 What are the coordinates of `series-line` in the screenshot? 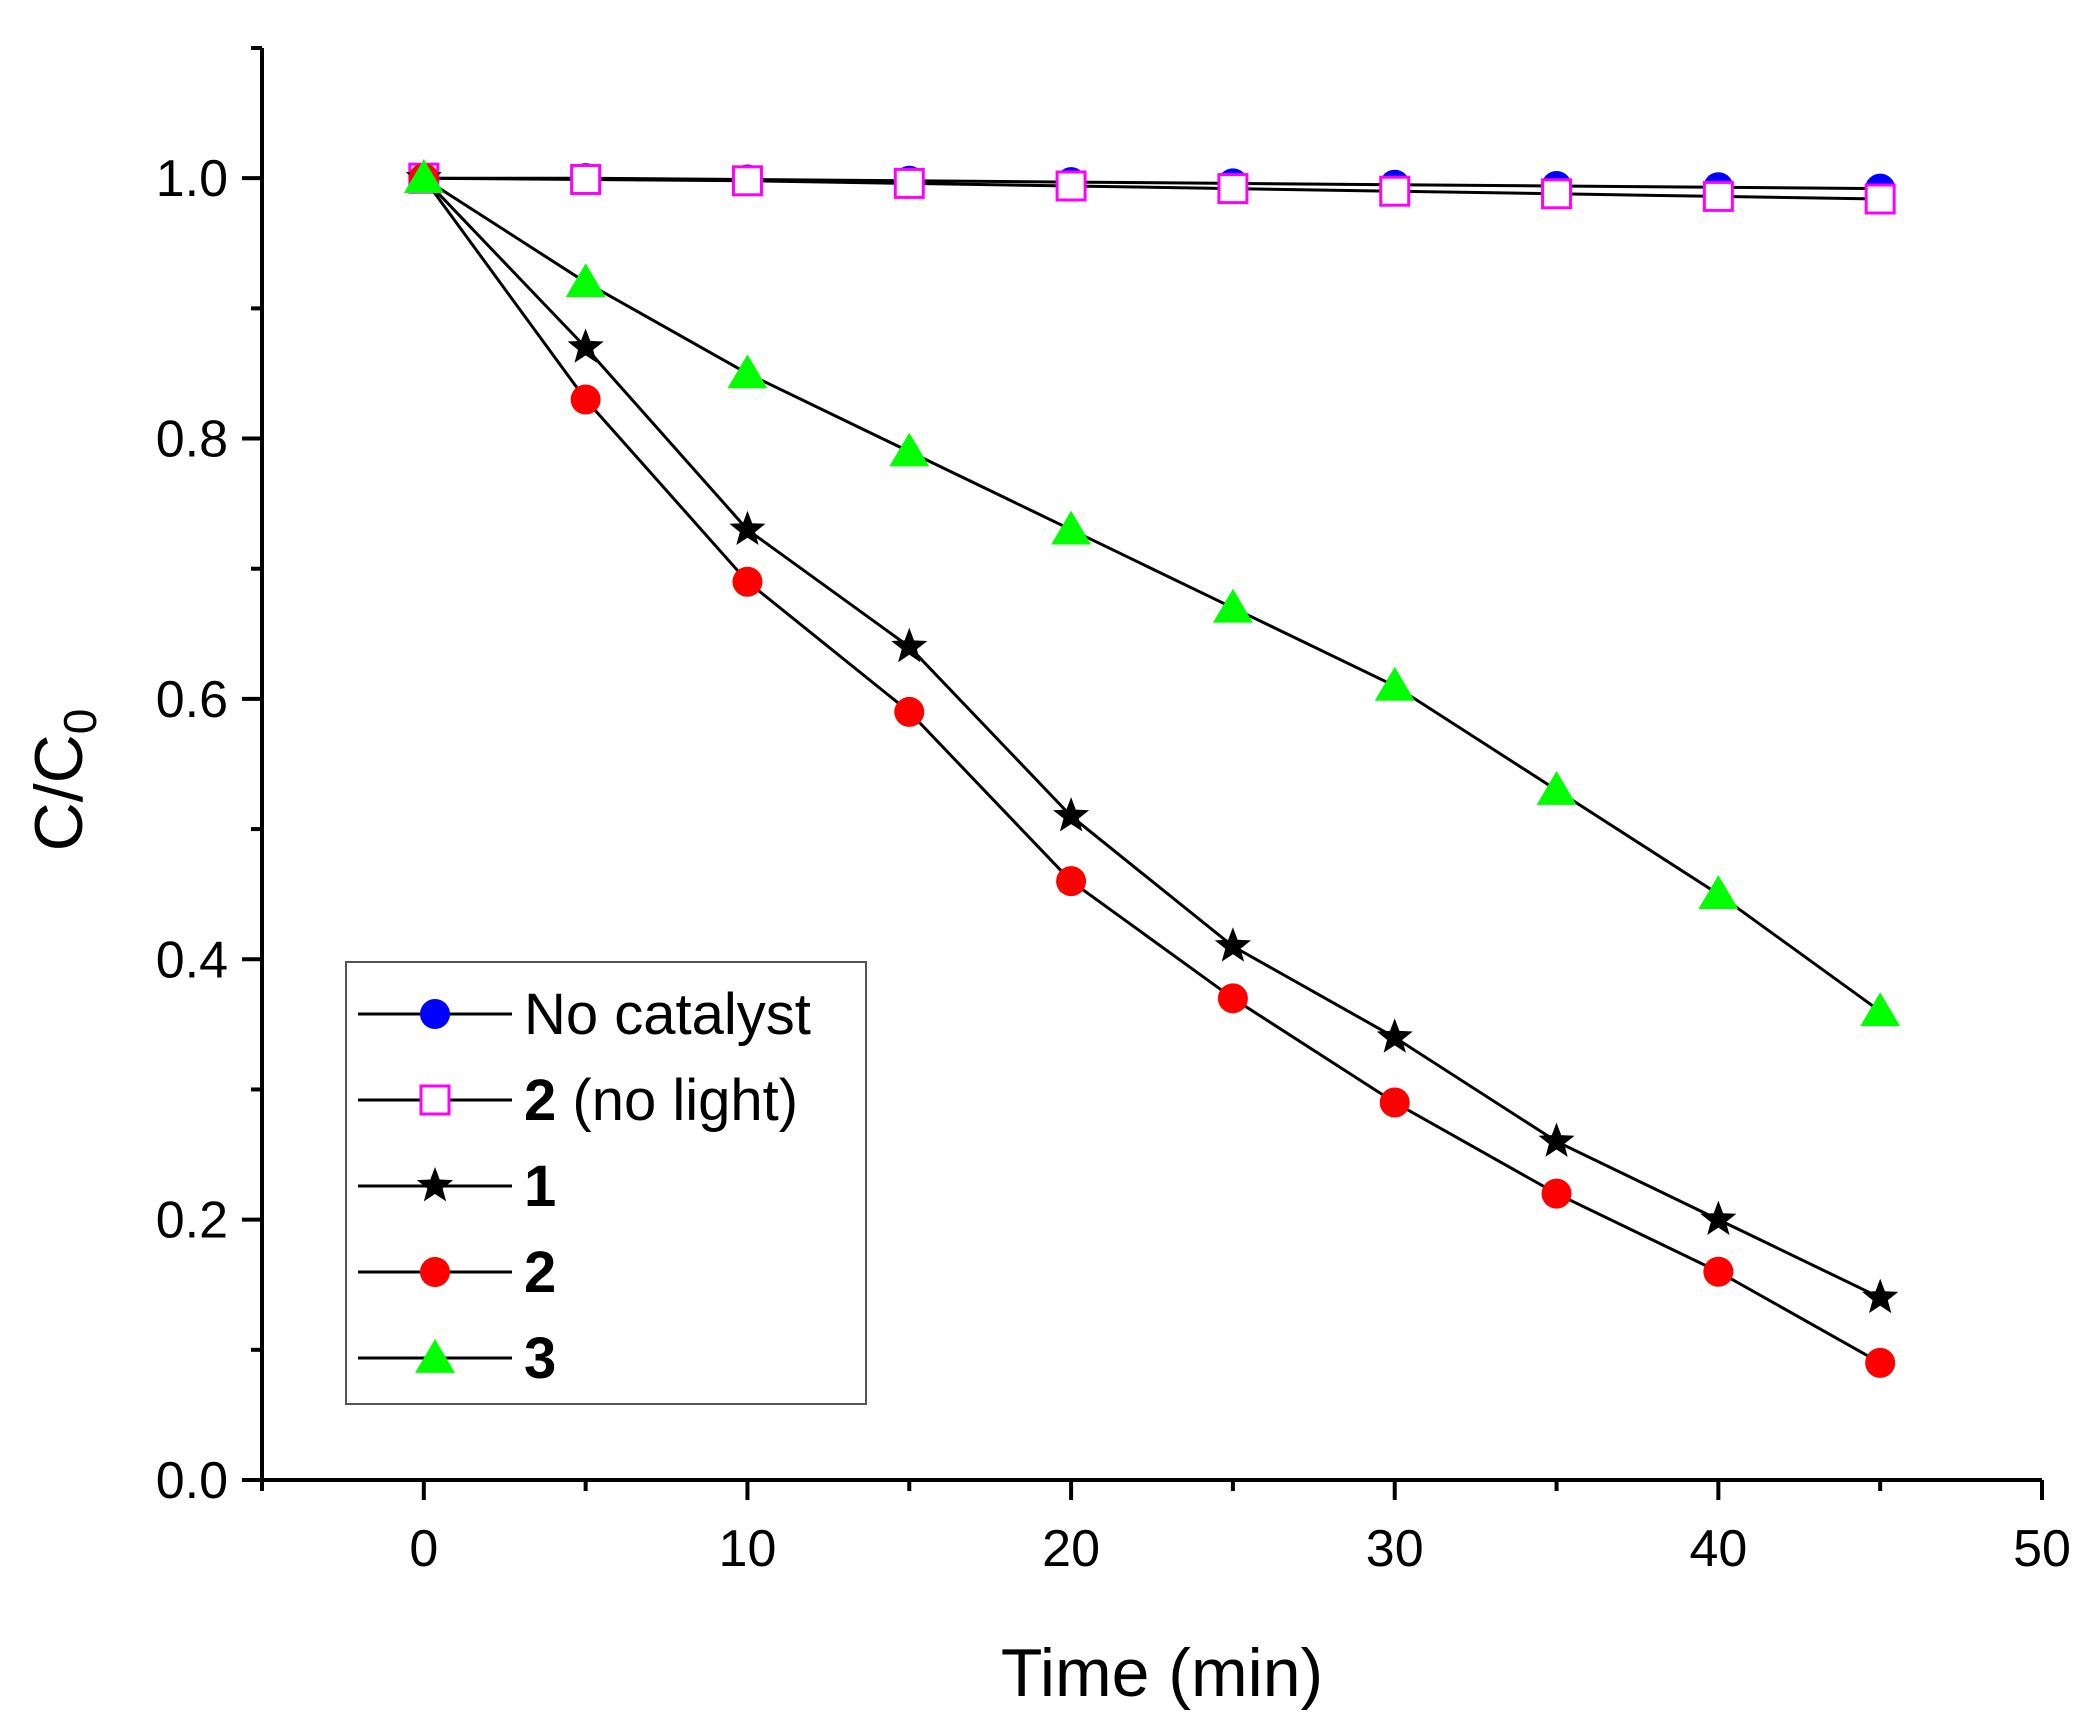 It's located at (1152, 188).